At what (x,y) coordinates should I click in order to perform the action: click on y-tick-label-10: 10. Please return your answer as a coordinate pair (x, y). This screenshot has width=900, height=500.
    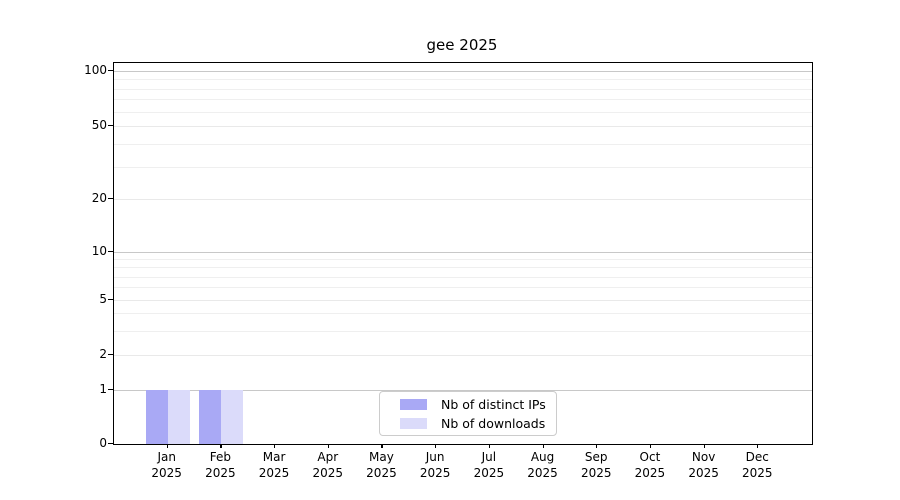
    Looking at the image, I should click on (99, 251).